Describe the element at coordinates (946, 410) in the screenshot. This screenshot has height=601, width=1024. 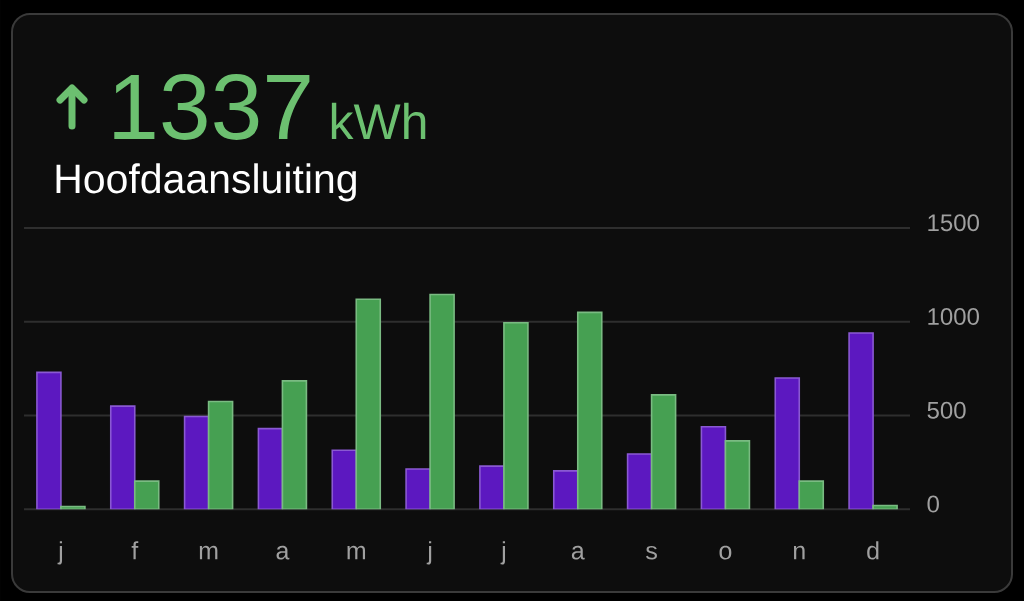
I see `y-tick-label: 500` at that location.